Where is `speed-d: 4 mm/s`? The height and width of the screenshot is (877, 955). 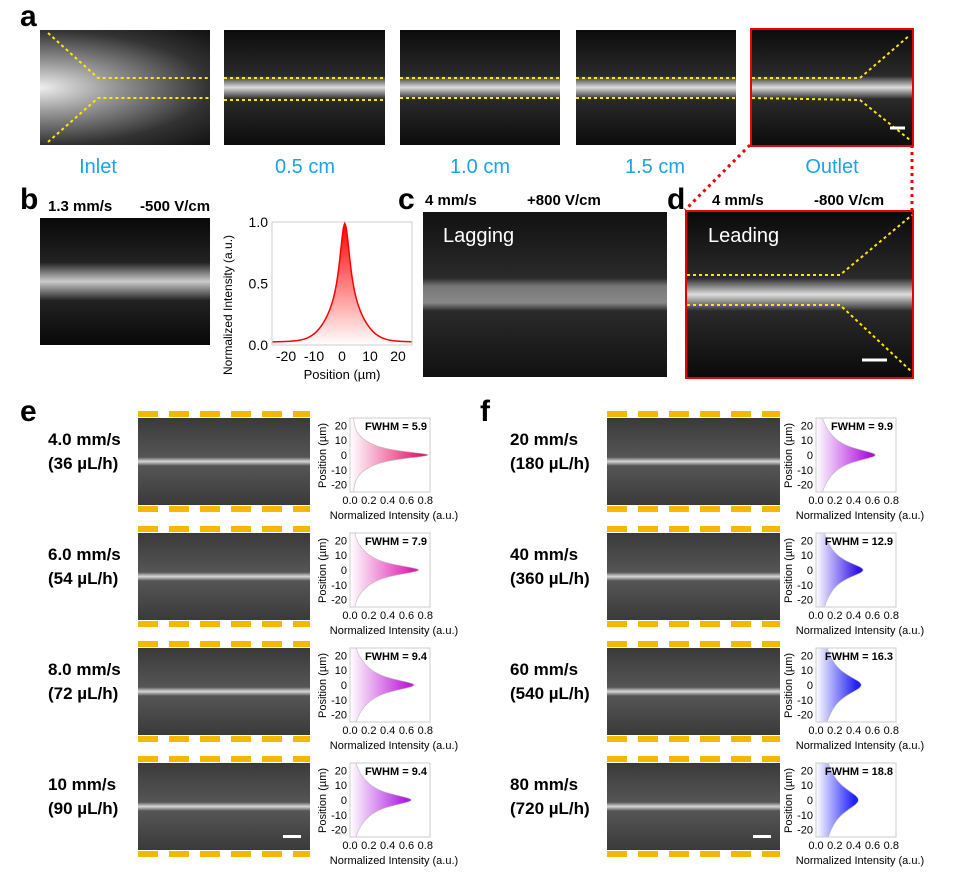 speed-d: 4 mm/s is located at coordinates (738, 200).